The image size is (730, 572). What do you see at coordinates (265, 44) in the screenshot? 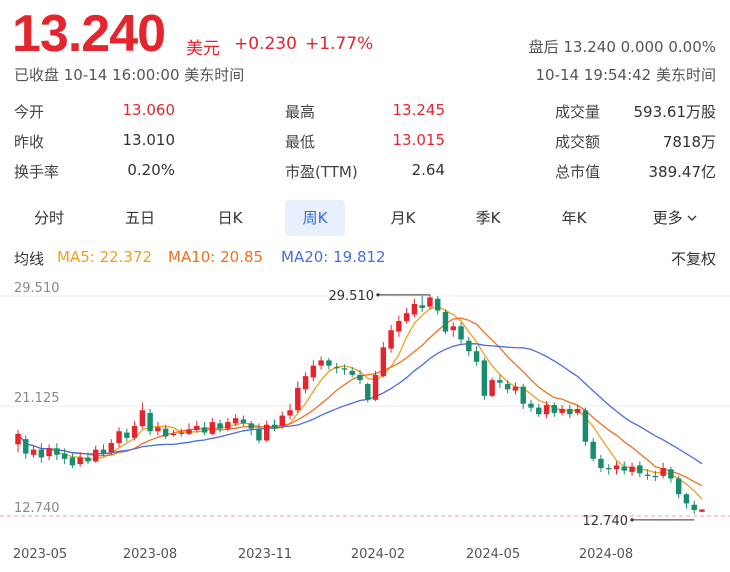
I see `price-change: +0.230` at bounding box center [265, 44].